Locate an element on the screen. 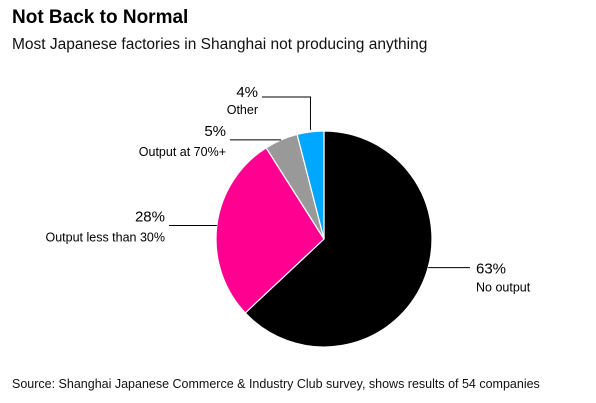 The height and width of the screenshot is (403, 596). slice-category-label-3: Other is located at coordinates (242, 110).